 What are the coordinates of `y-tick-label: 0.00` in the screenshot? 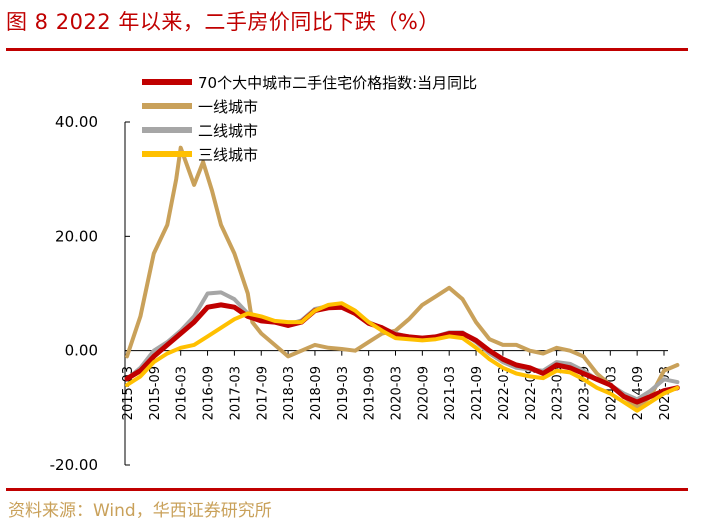 It's located at (81, 351).